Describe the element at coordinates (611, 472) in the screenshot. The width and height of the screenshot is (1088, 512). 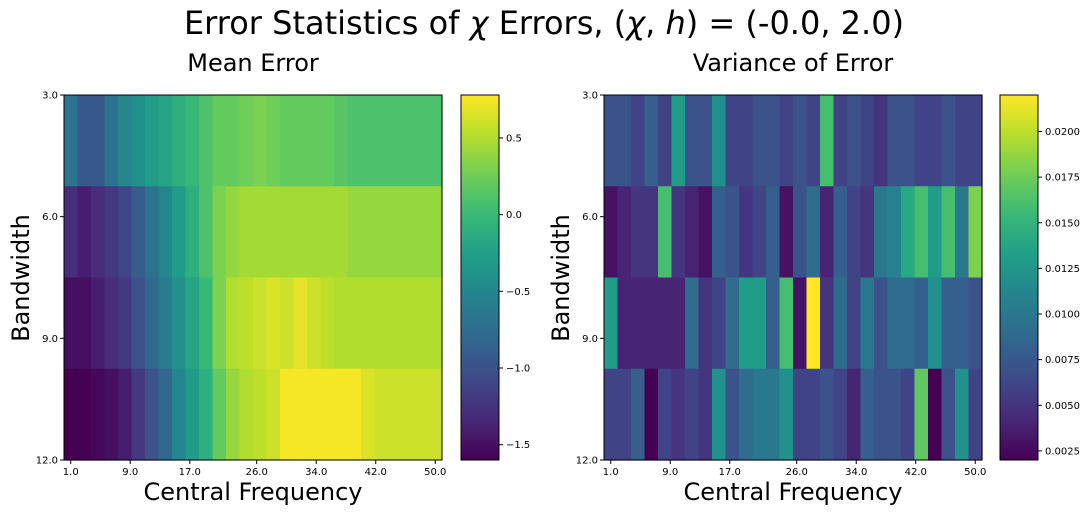
I see `variance-error-x-tick-label: 1.0` at that location.